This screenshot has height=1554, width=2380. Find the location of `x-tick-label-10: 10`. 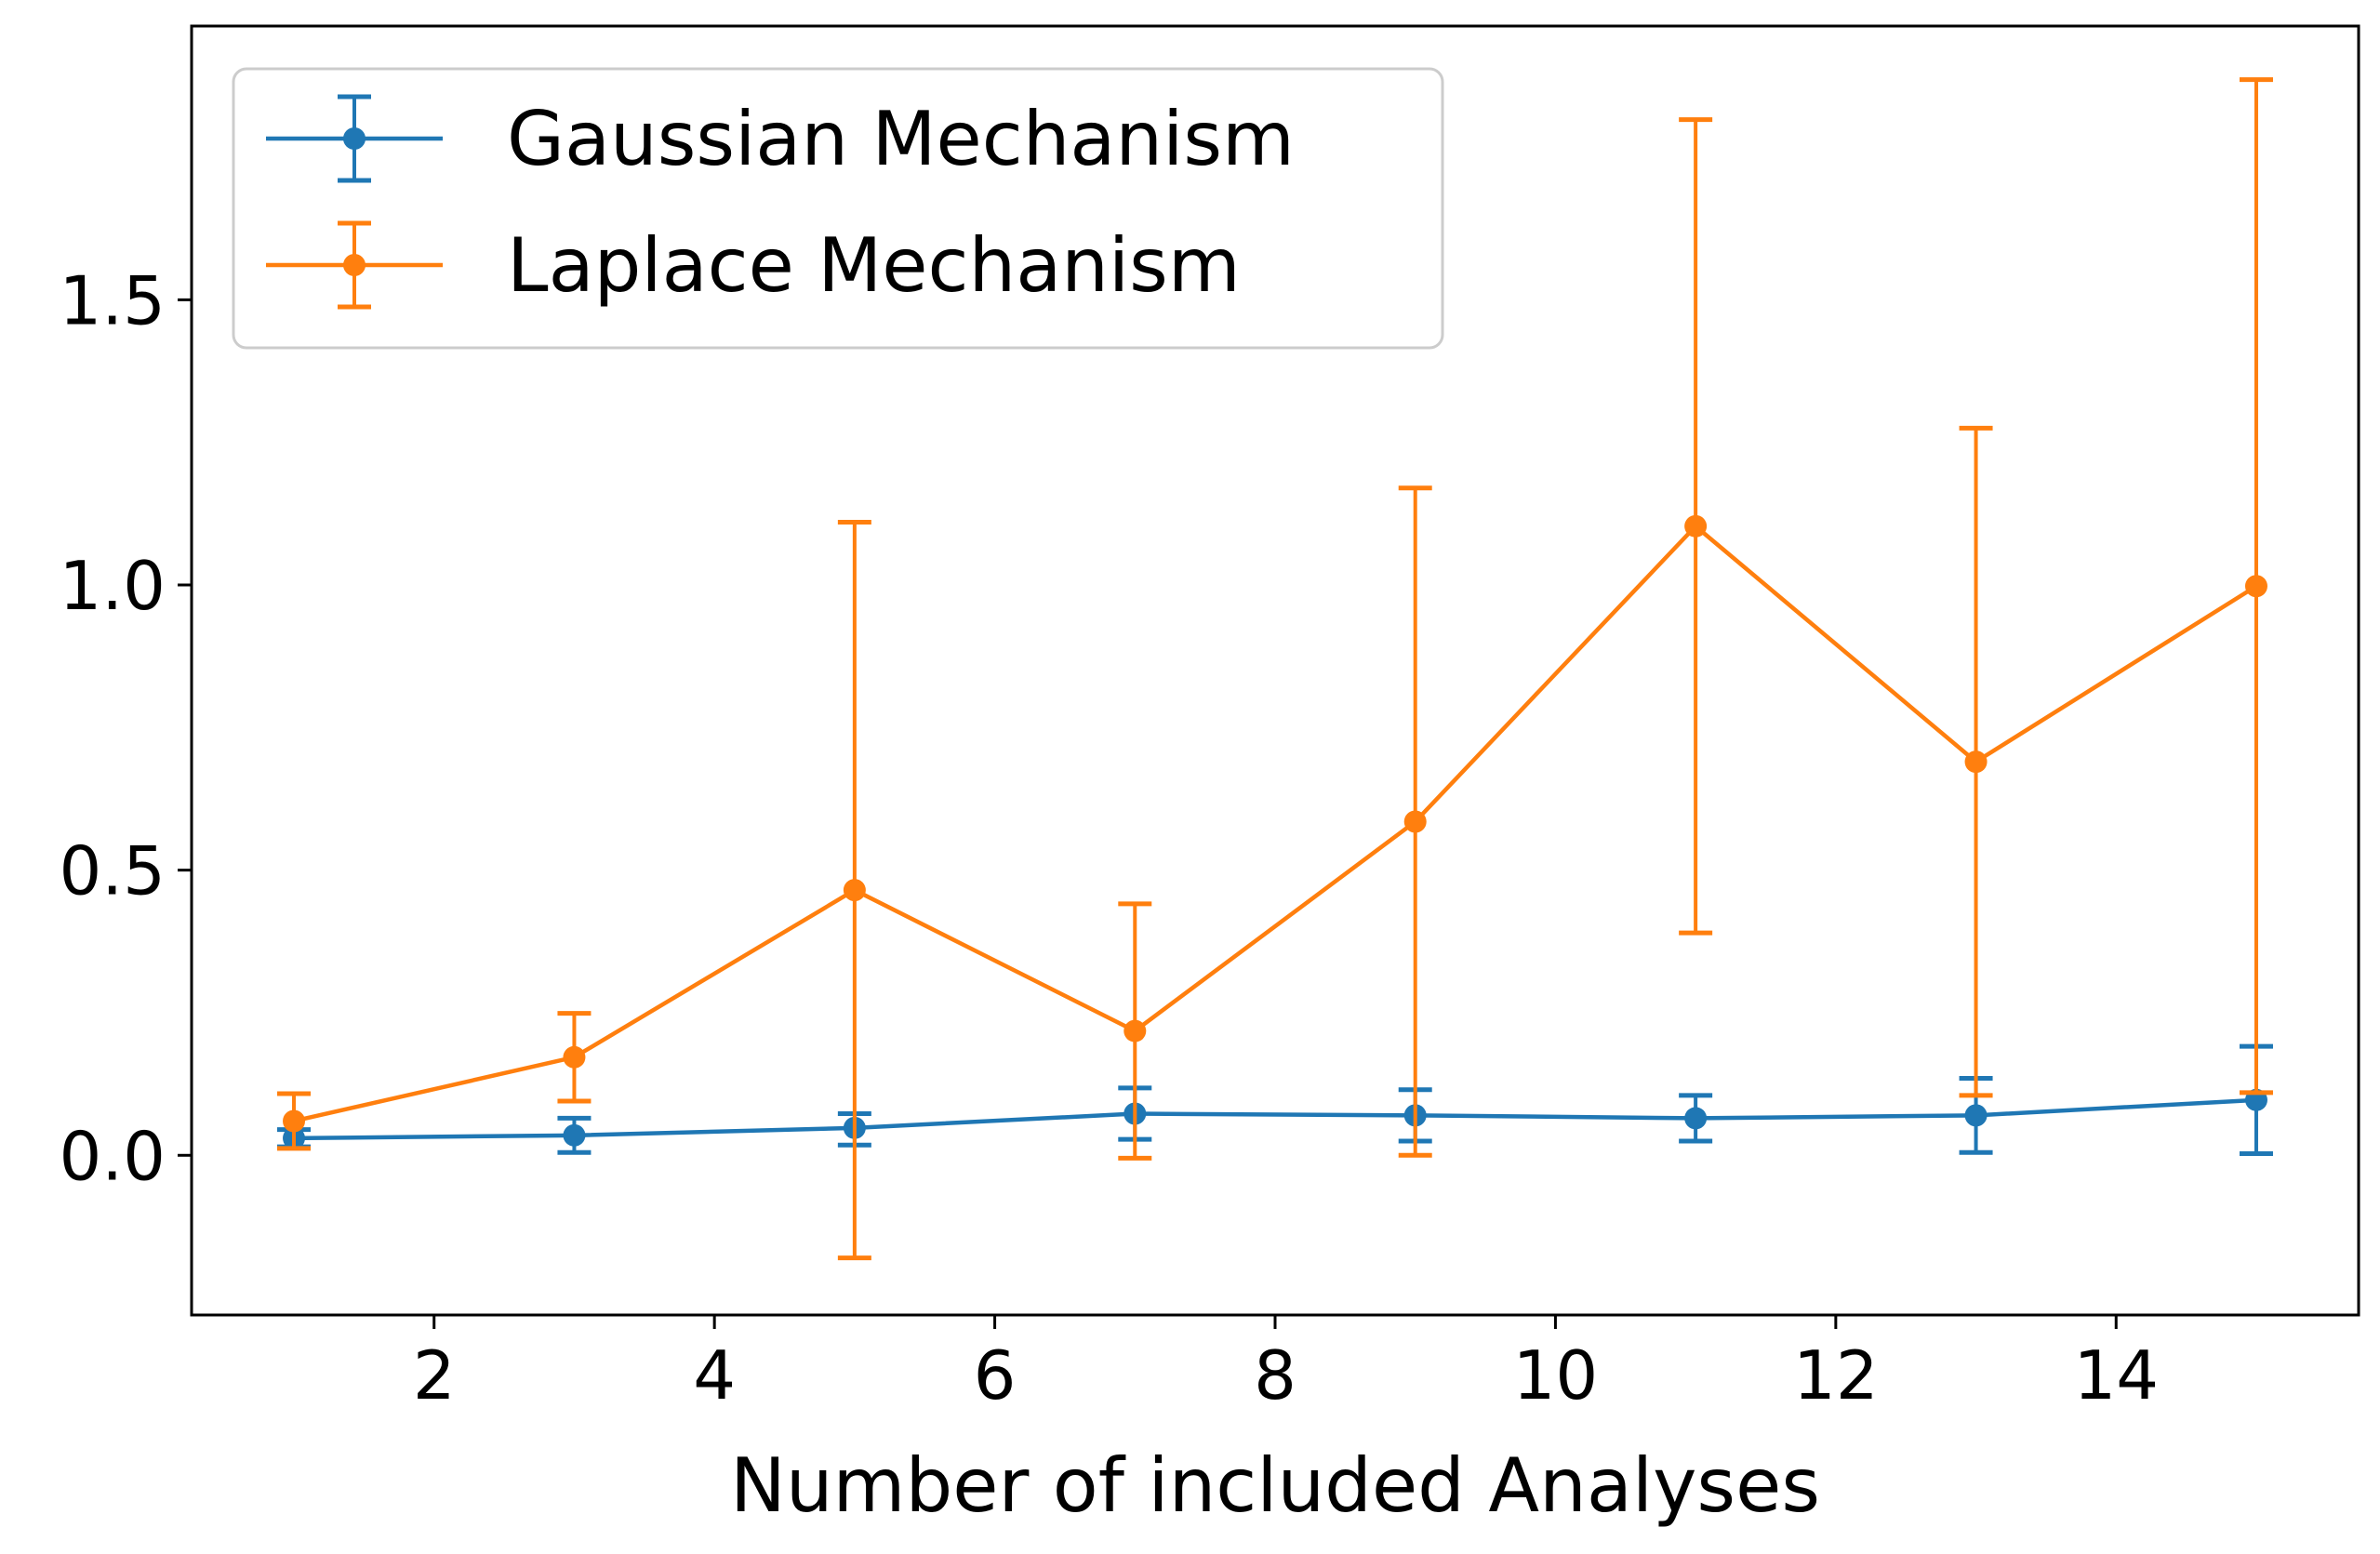

x-tick-label-10: 10 is located at coordinates (1556, 1375).